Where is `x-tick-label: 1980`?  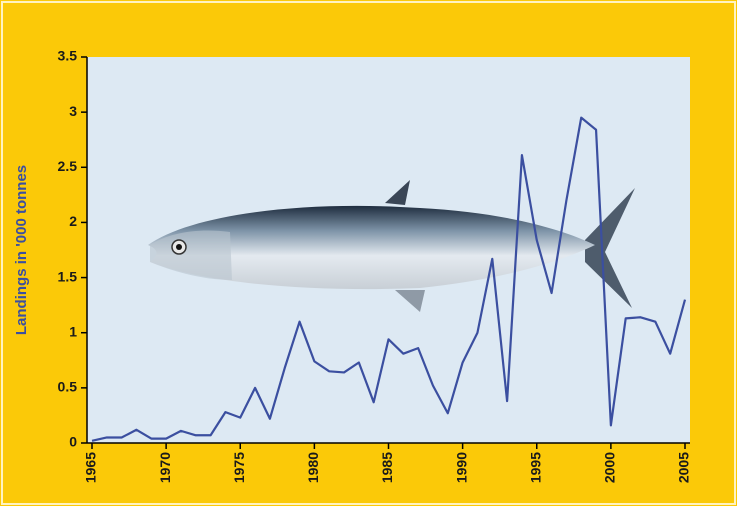
x-tick-label: 1980 is located at coordinates (313, 467).